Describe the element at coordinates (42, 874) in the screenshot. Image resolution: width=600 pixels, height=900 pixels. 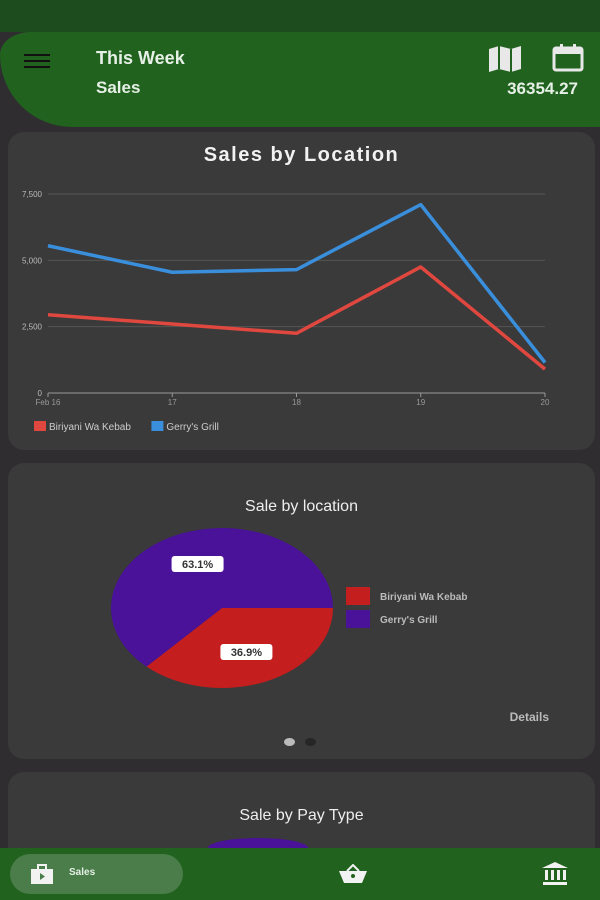
I see `shop-bag-icon` at that location.